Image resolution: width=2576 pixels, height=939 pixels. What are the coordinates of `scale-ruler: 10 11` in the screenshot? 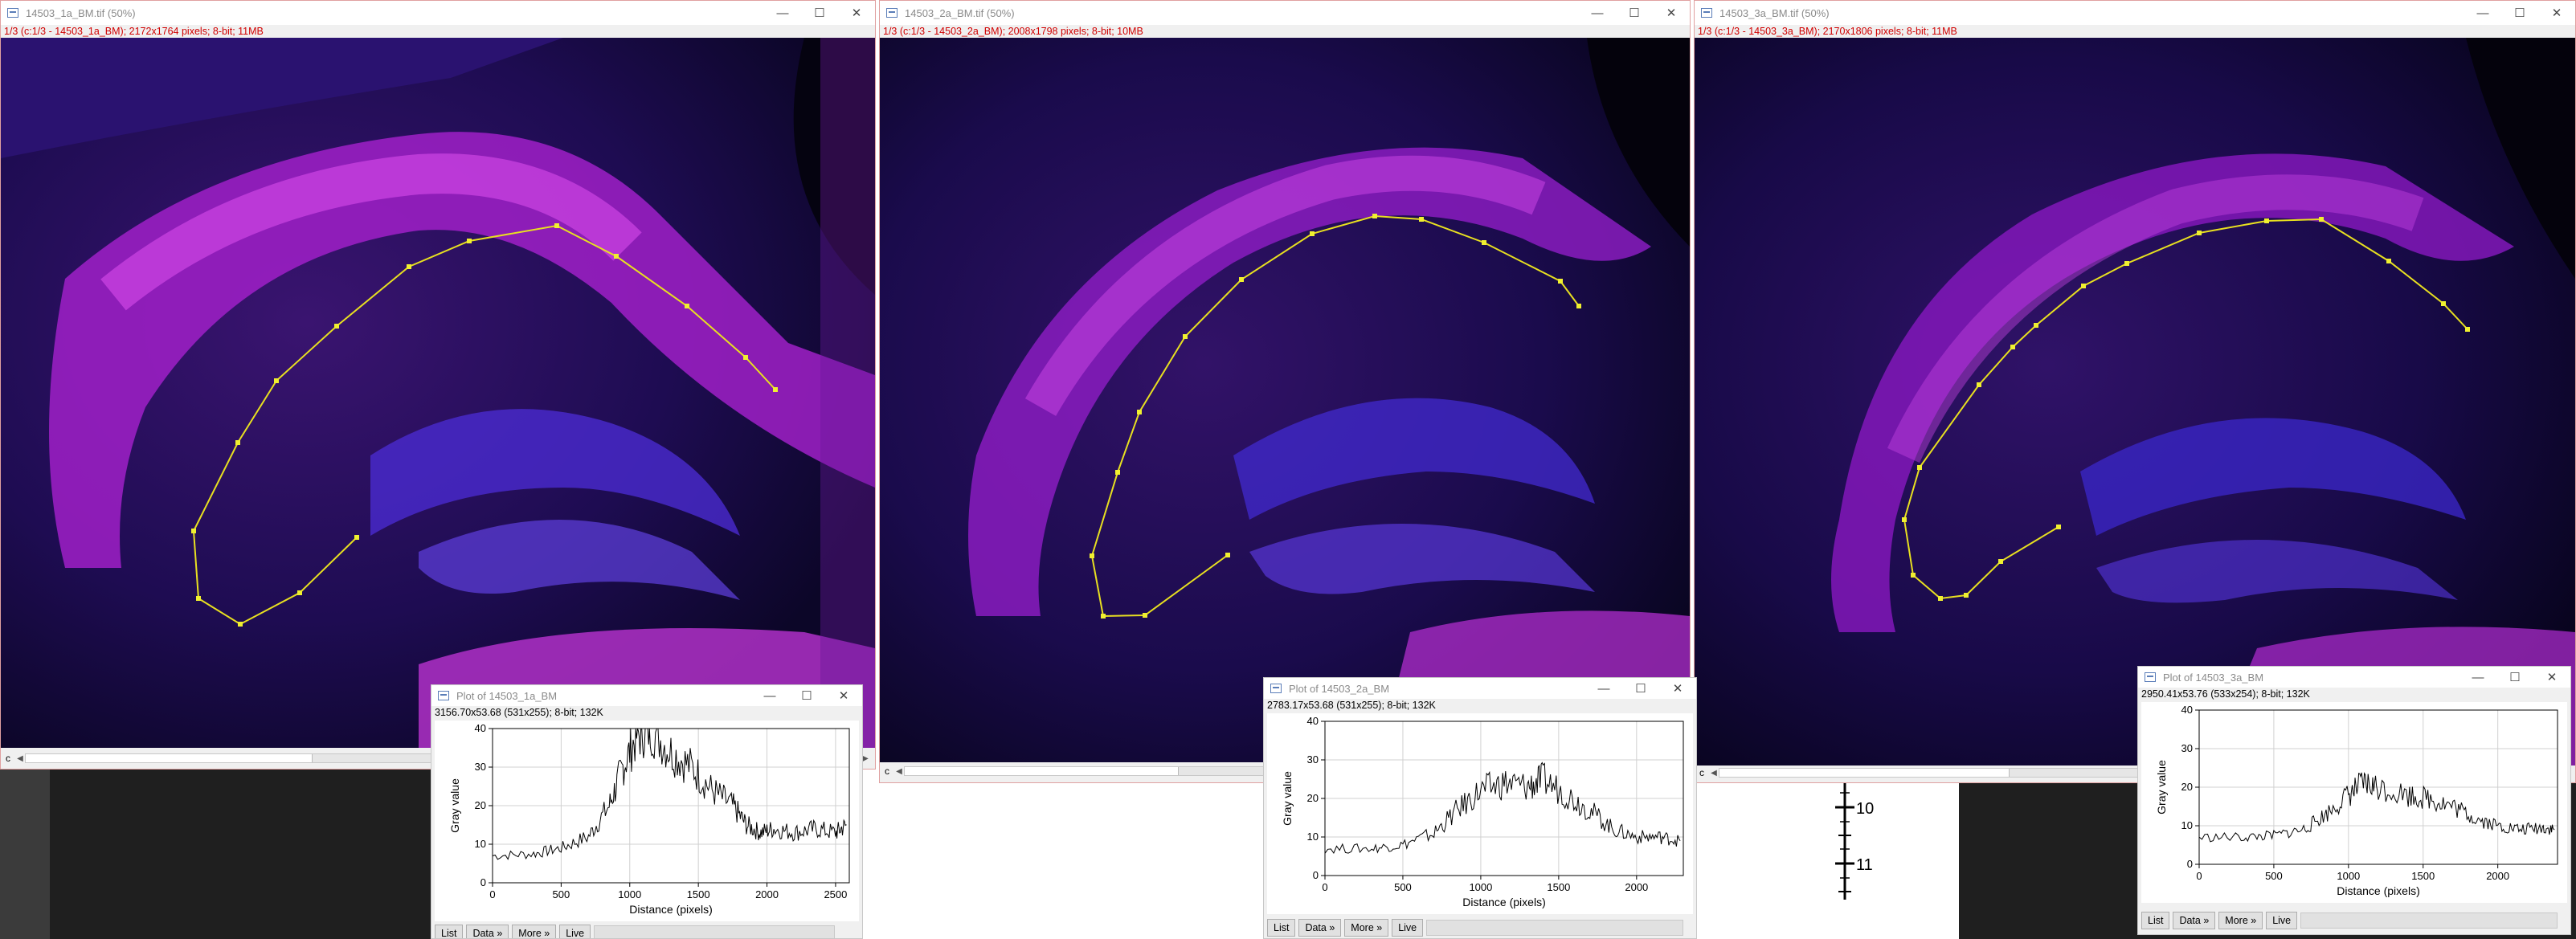 It's located at (1854, 841).